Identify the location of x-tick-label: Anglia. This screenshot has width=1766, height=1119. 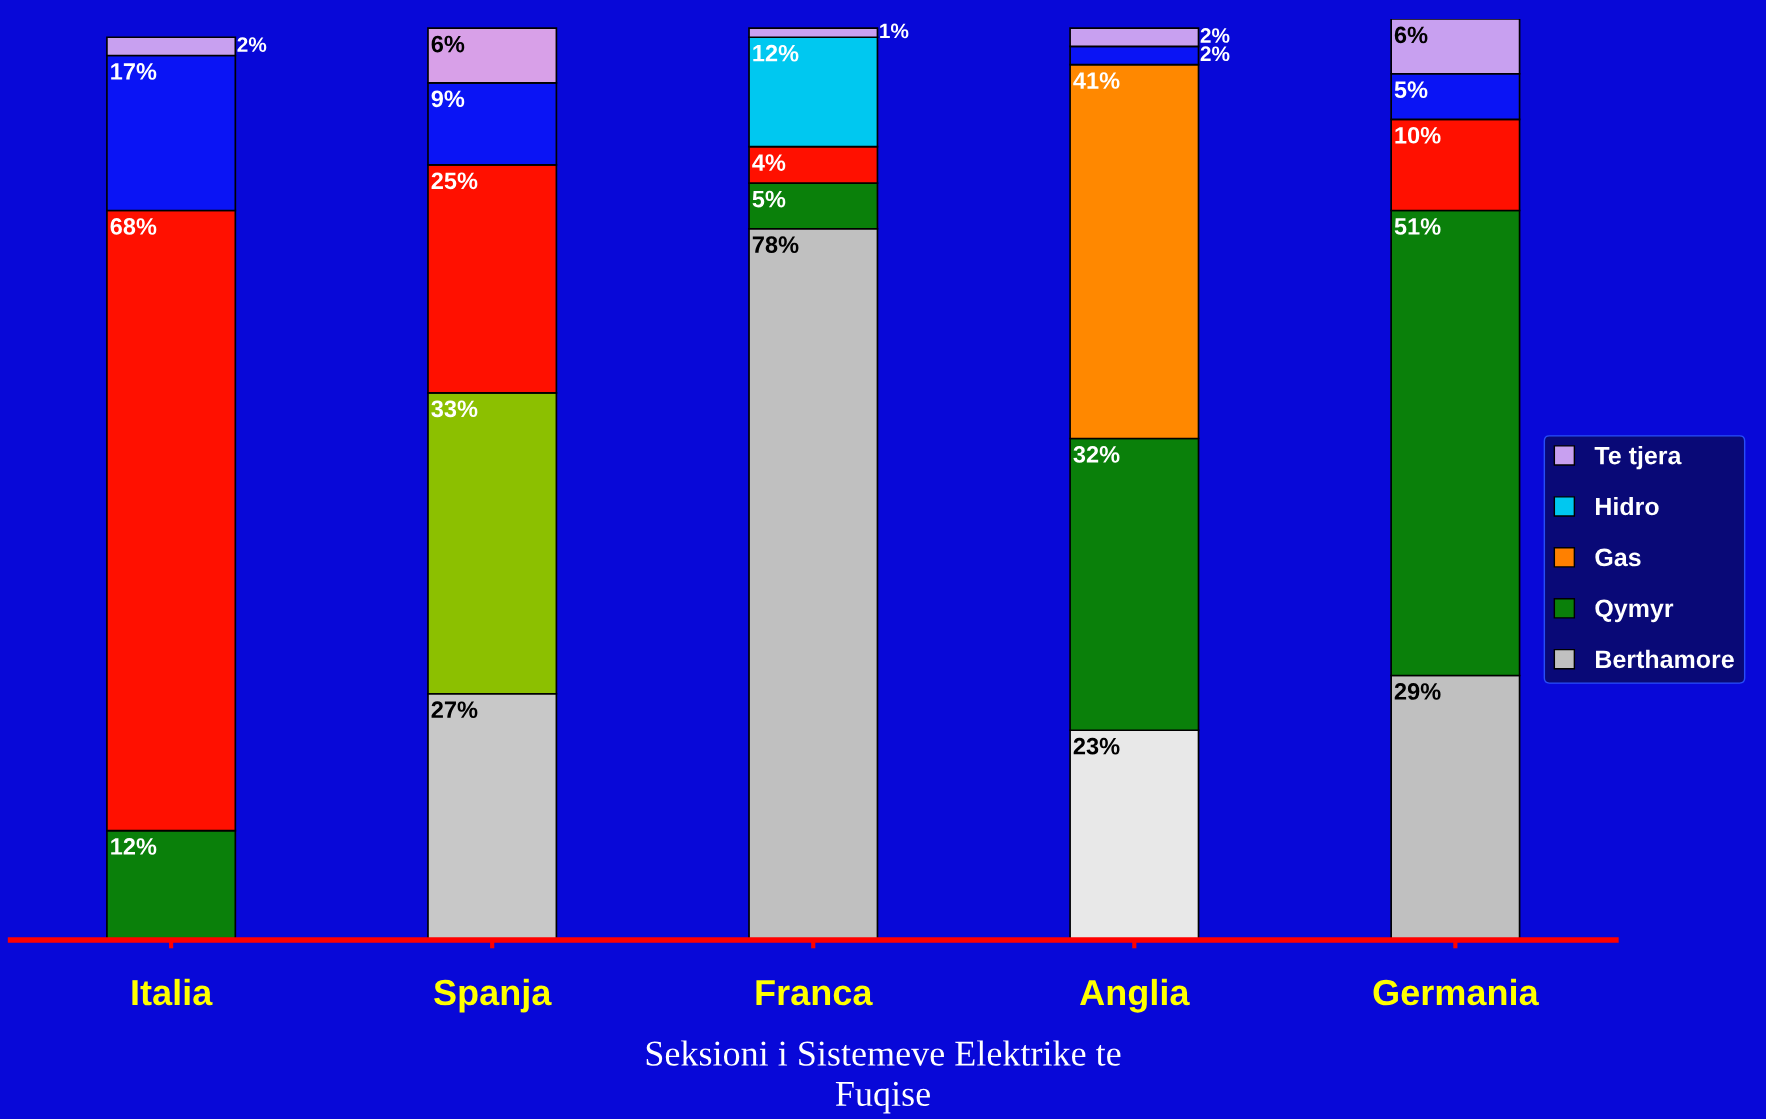
(1135, 995).